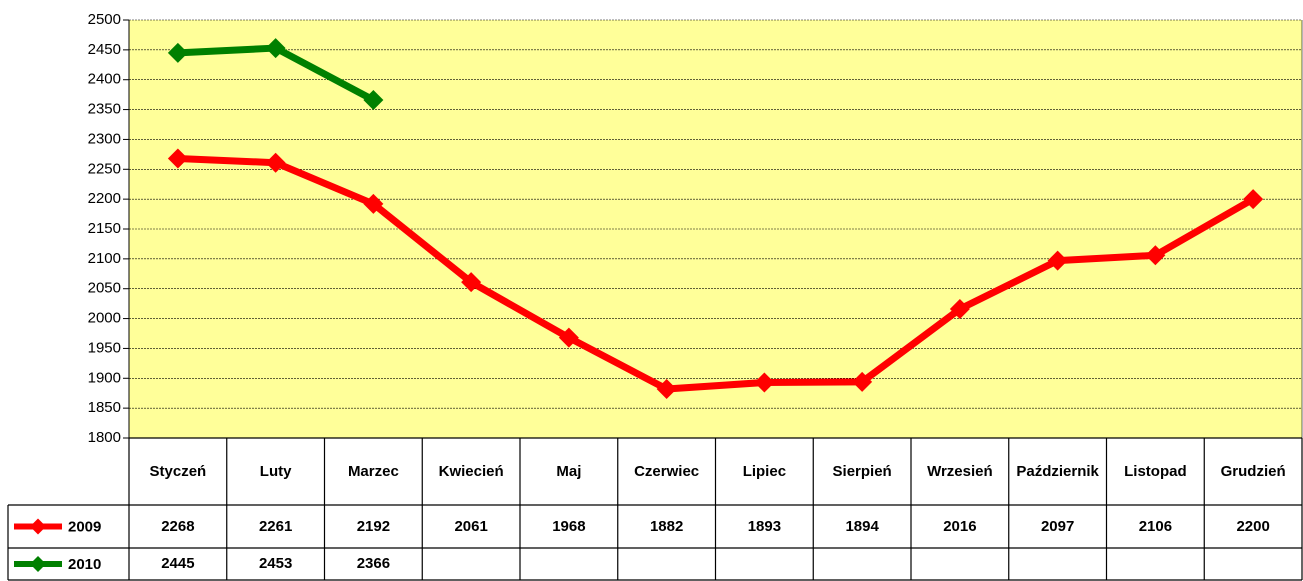 Image resolution: width=1303 pixels, height=581 pixels. What do you see at coordinates (104, 138) in the screenshot?
I see `y-tick-label: 2300` at bounding box center [104, 138].